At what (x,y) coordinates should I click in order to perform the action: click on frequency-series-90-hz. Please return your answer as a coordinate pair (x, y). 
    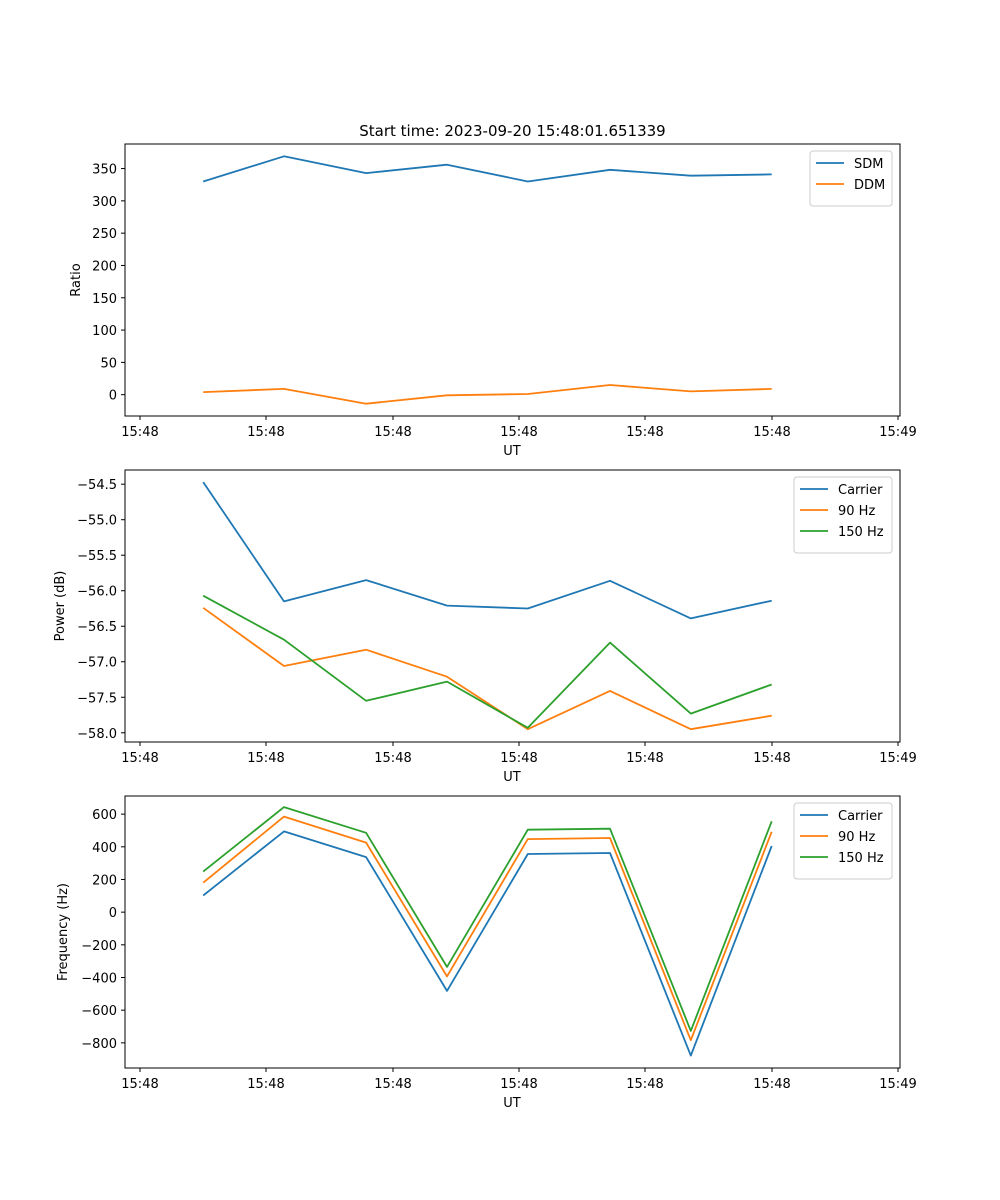
    Looking at the image, I should click on (487, 928).